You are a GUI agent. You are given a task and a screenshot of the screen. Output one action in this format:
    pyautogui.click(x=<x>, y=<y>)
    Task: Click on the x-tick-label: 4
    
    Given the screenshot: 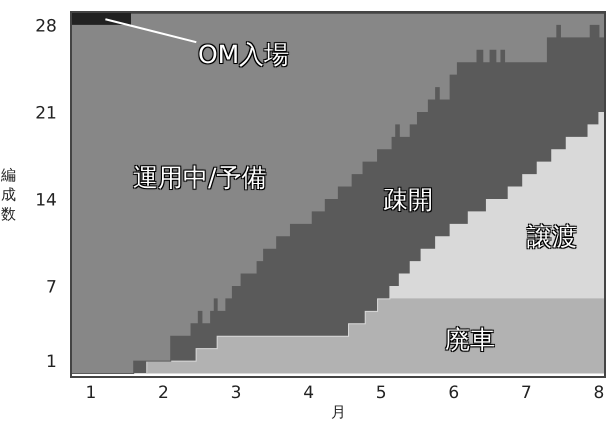 What is the action you would take?
    pyautogui.click(x=308, y=393)
    